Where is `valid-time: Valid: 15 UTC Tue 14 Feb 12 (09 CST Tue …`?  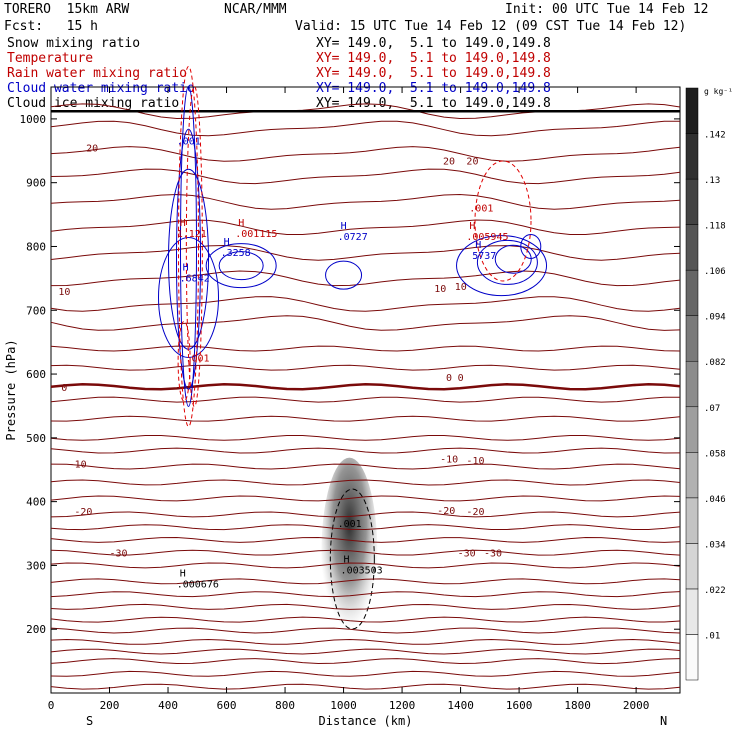 valid-time: Valid: 15 UTC Tue 14 Feb 12 (09 CST Tue … is located at coordinates (491, 26).